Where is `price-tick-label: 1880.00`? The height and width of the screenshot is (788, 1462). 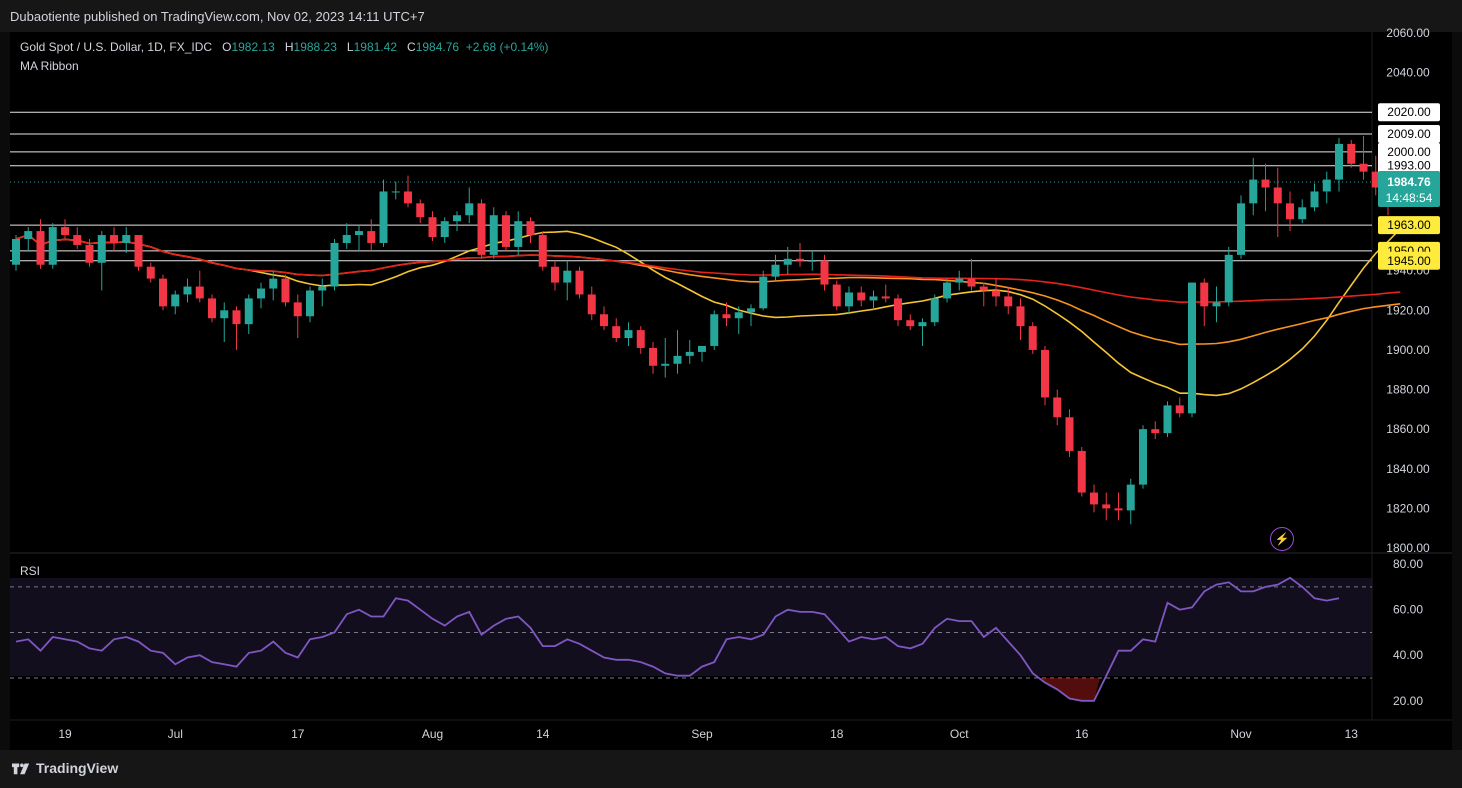
price-tick-label: 1880.00 is located at coordinates (1408, 390).